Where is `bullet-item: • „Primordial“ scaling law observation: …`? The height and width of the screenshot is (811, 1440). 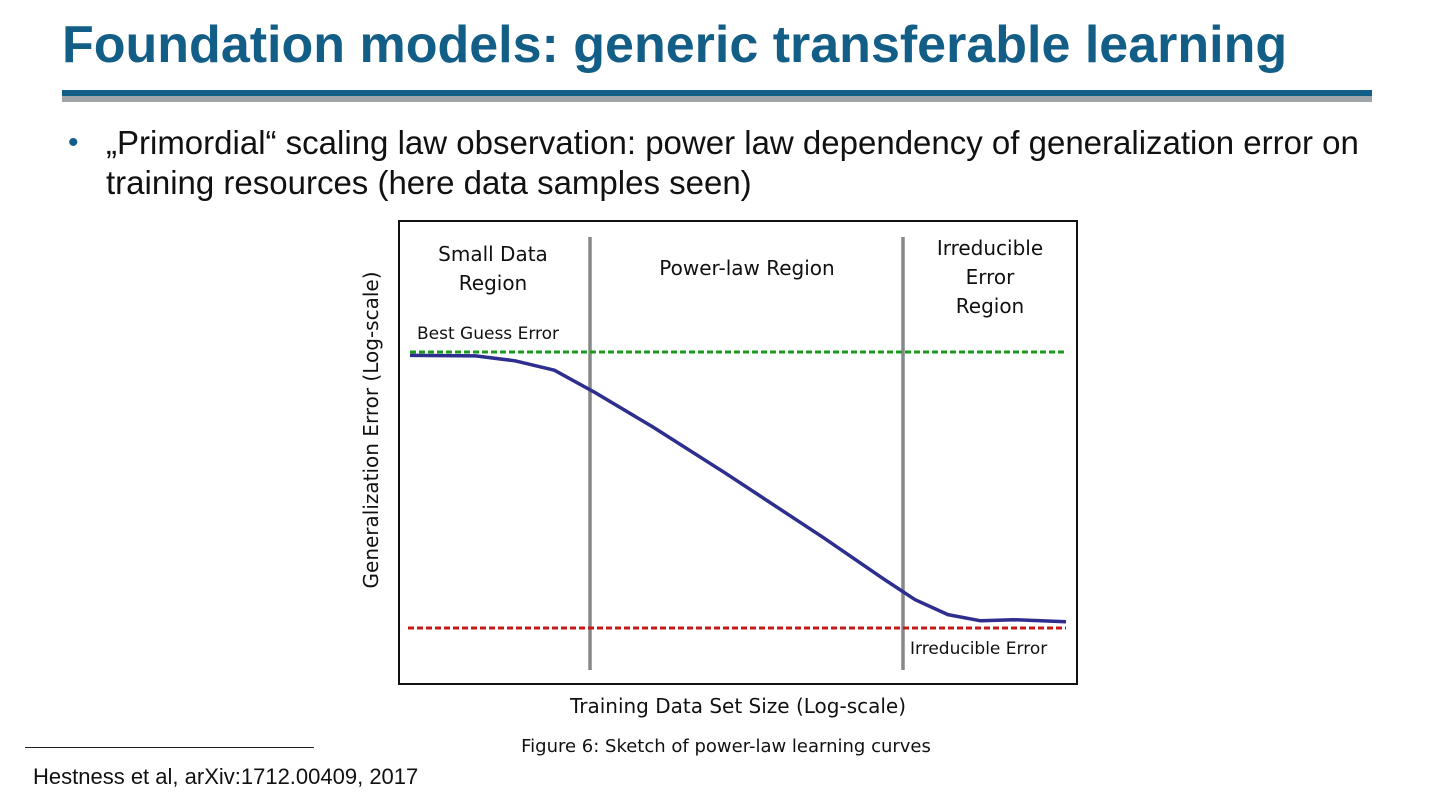 bullet-item: • „Primordial“ scaling law observation: … is located at coordinates (718, 163).